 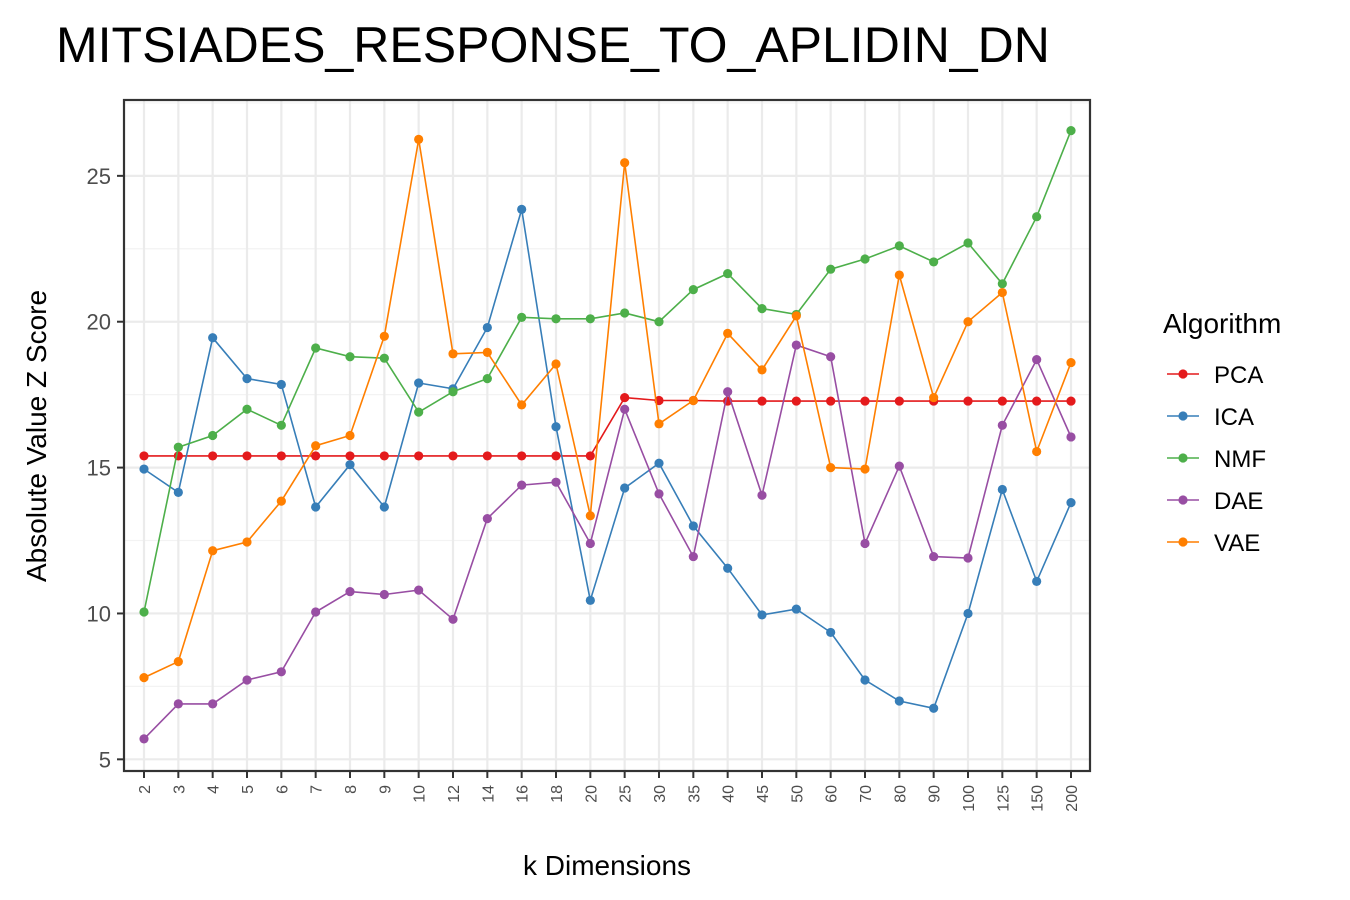 What do you see at coordinates (454, 794) in the screenshot?
I see `x-tick-label: 12` at bounding box center [454, 794].